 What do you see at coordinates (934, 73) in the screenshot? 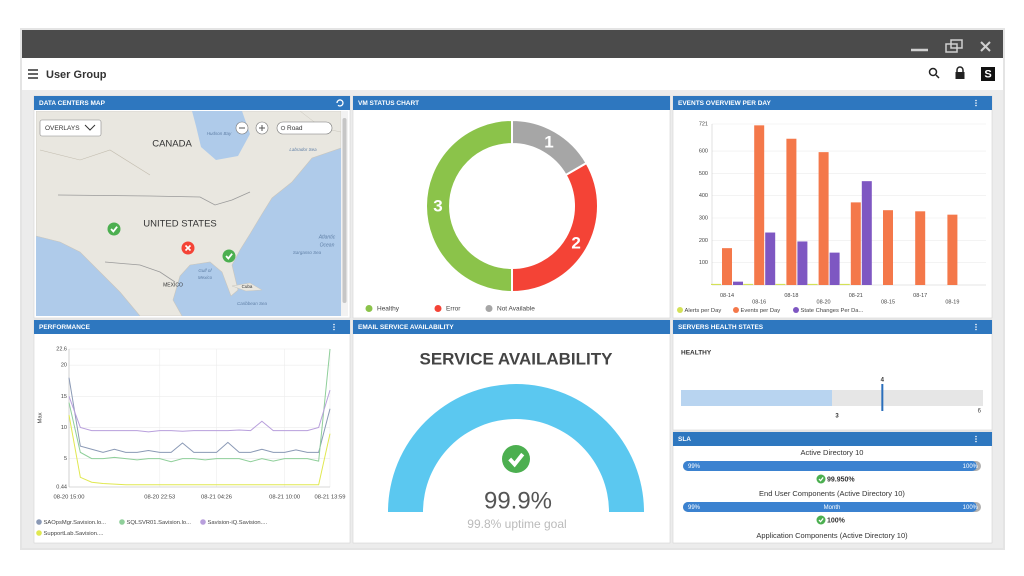
I see `search-button` at bounding box center [934, 73].